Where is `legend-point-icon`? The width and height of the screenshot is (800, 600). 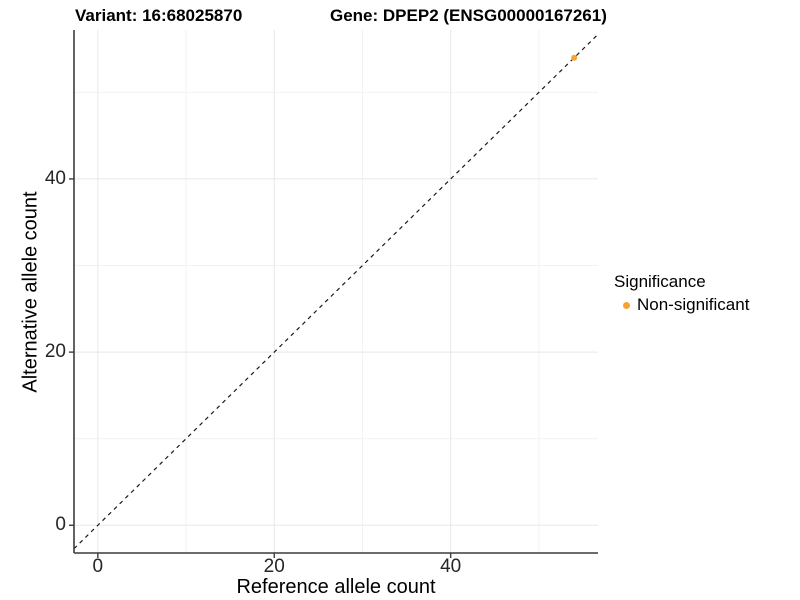
legend-point-icon is located at coordinates (626, 305).